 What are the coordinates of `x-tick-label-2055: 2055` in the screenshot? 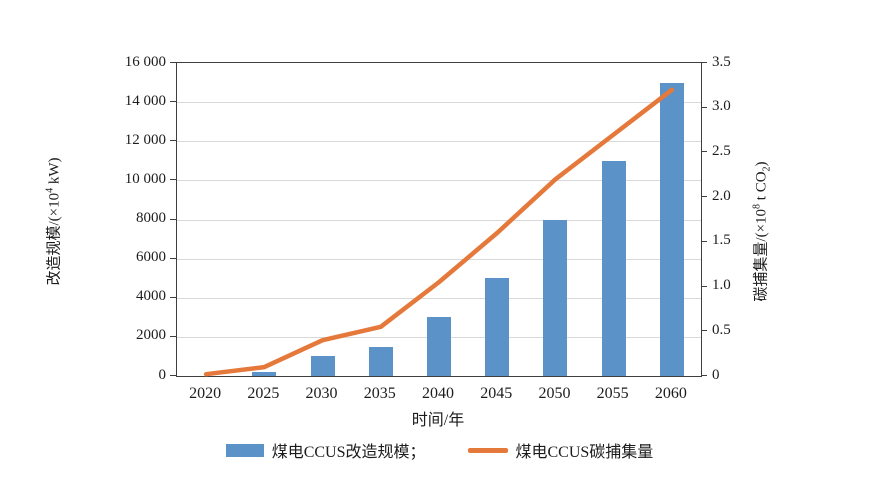 It's located at (612, 393).